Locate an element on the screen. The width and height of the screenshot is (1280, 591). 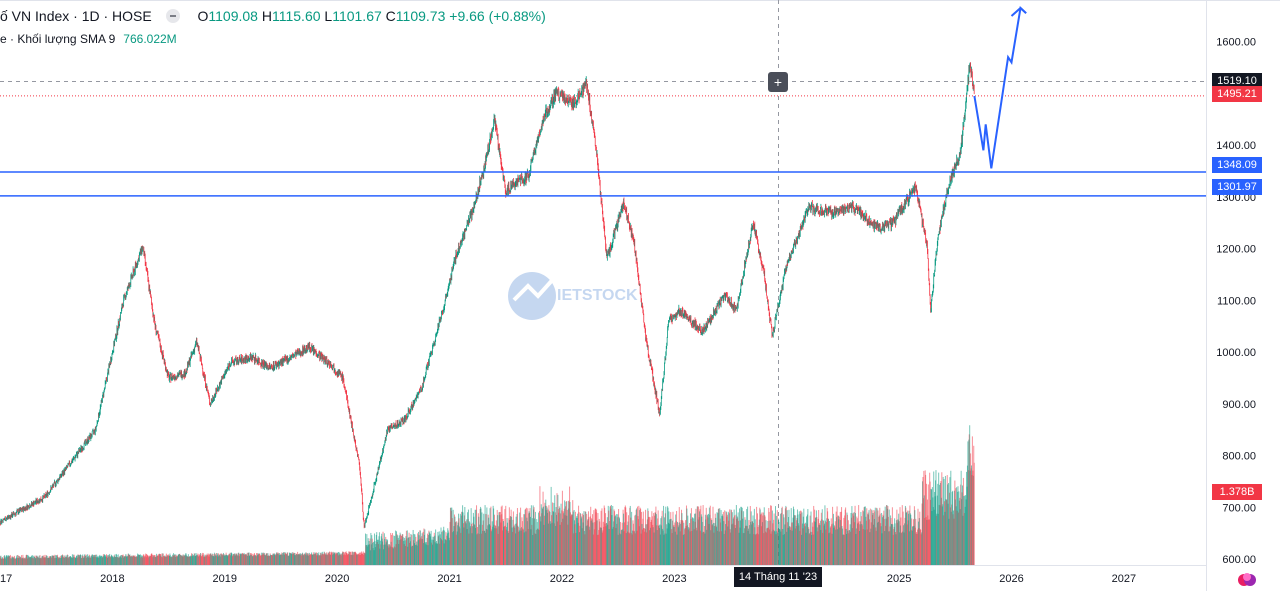
y-tick-label: 700.00 is located at coordinates (1239, 508).